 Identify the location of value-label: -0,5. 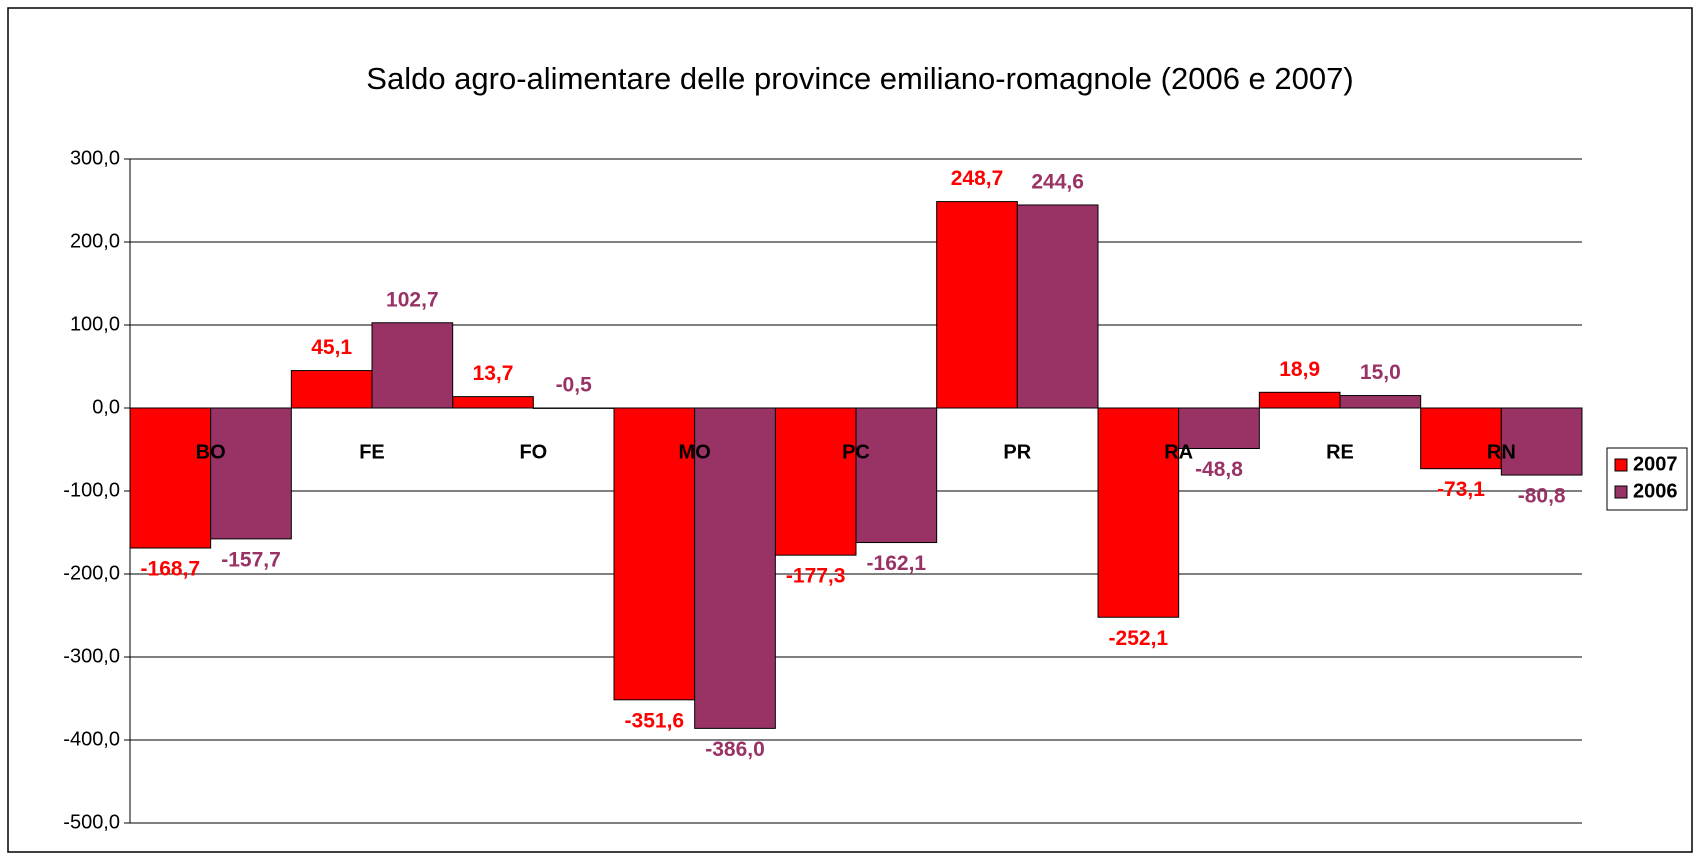
(574, 385).